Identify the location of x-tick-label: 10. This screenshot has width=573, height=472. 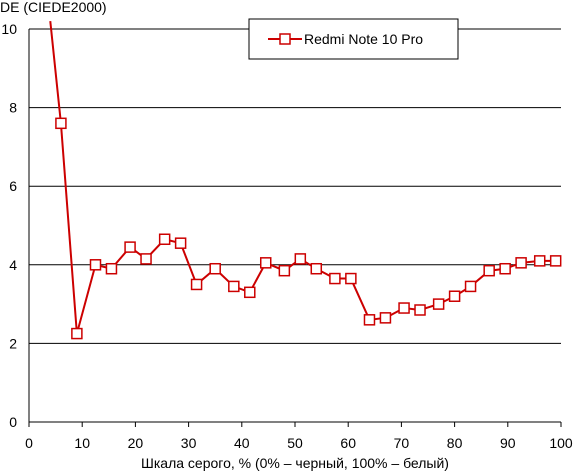
(82, 443).